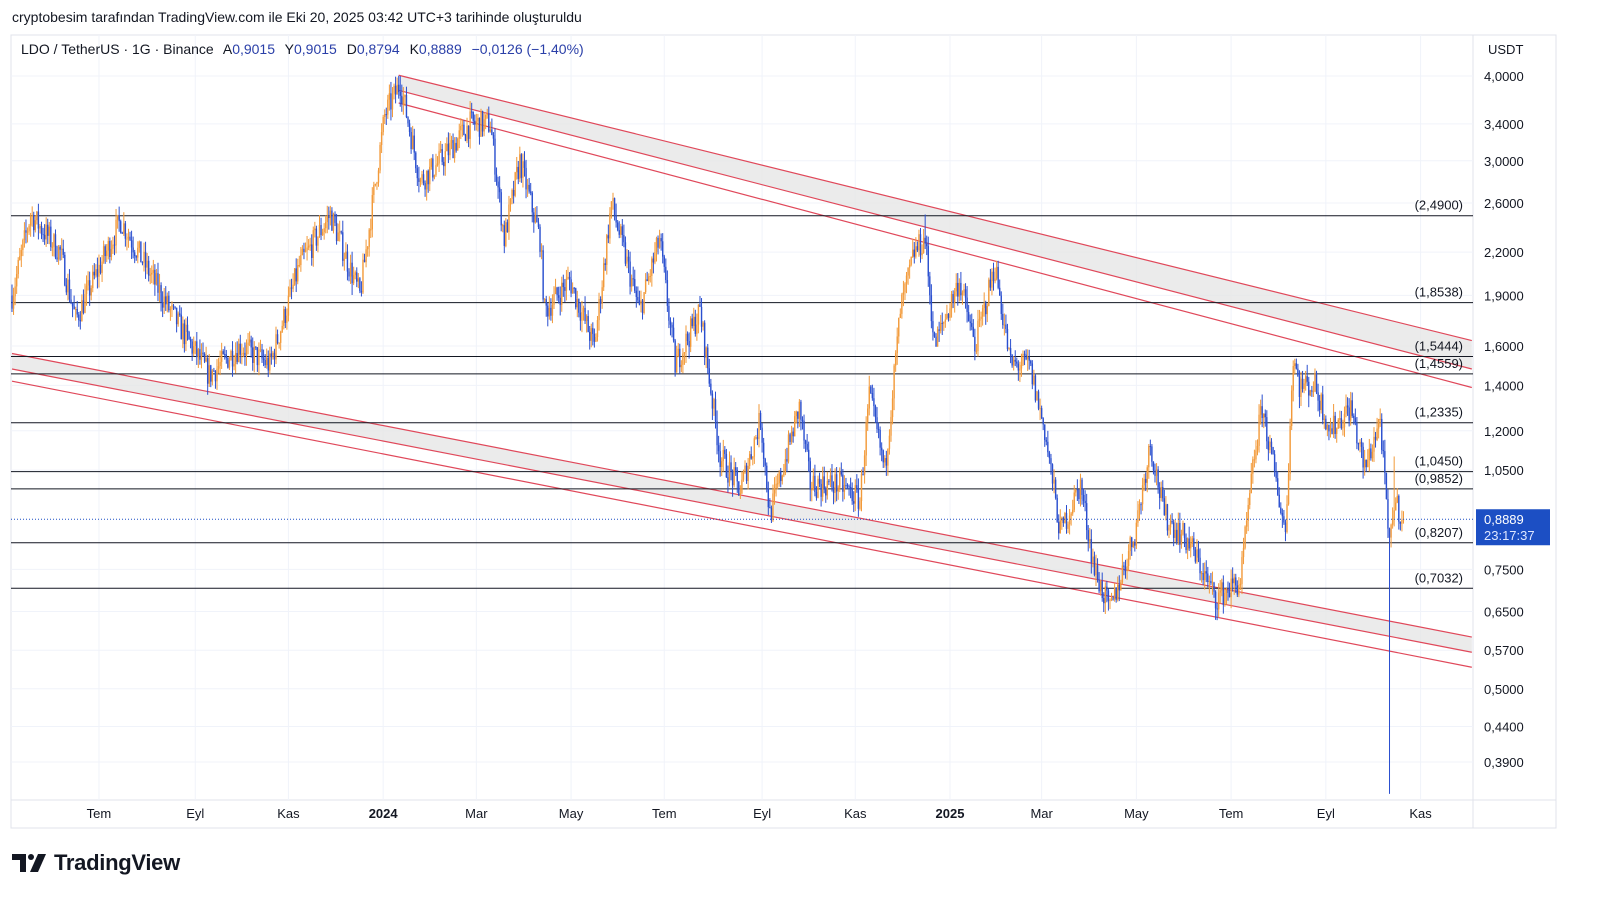 The height and width of the screenshot is (916, 1600). Describe the element at coordinates (96, 863) in the screenshot. I see `tradingview-logo: TradingView` at that location.